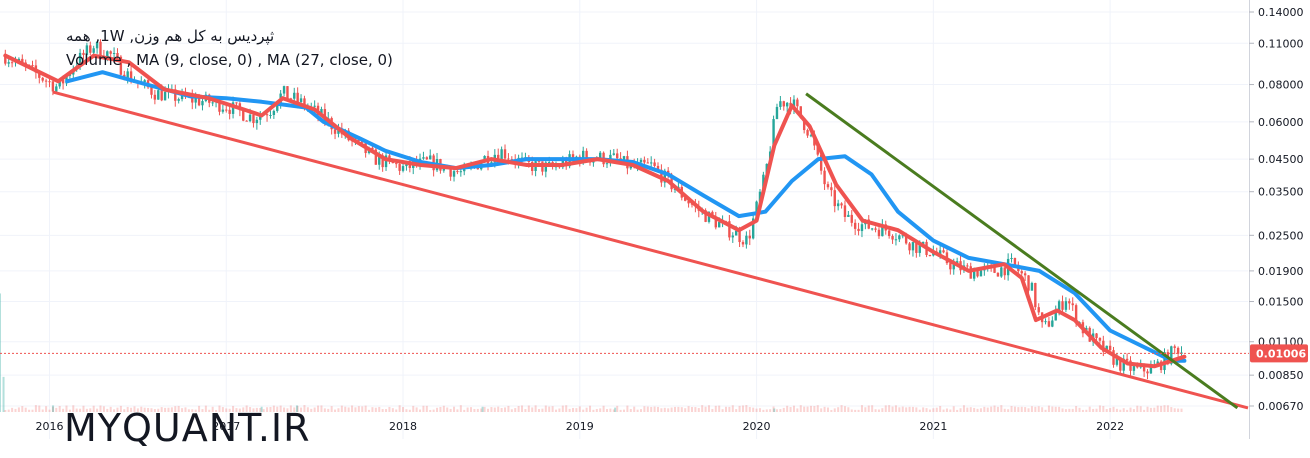  What do you see at coordinates (1281, 85) in the screenshot?
I see `y-tick-label: 0.08000` at bounding box center [1281, 85].